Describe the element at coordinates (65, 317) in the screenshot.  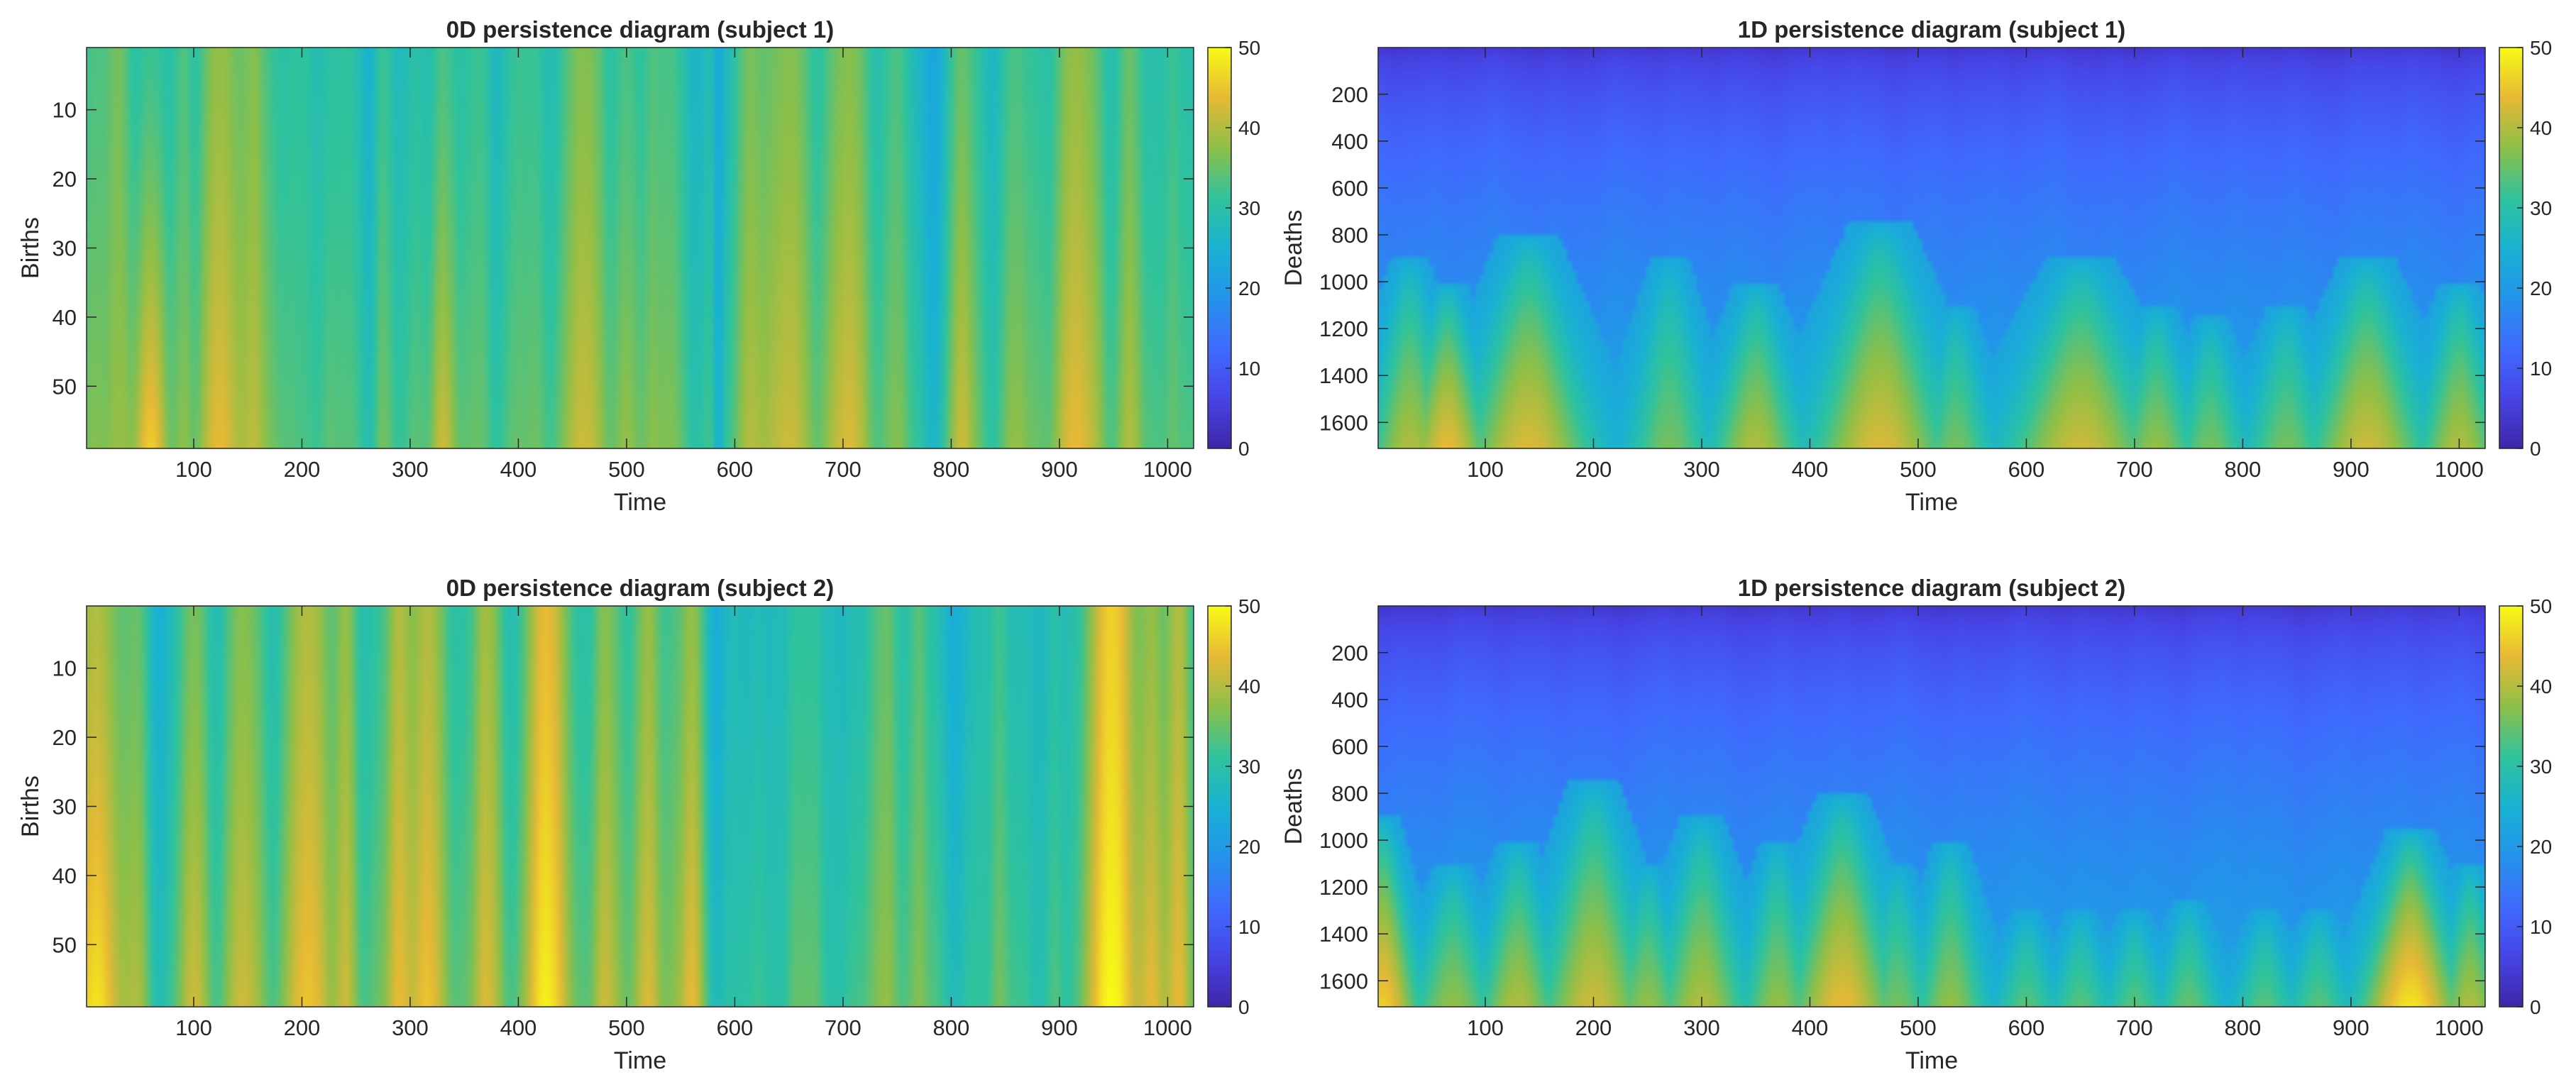
I see `y-tick-label: 40` at that location.